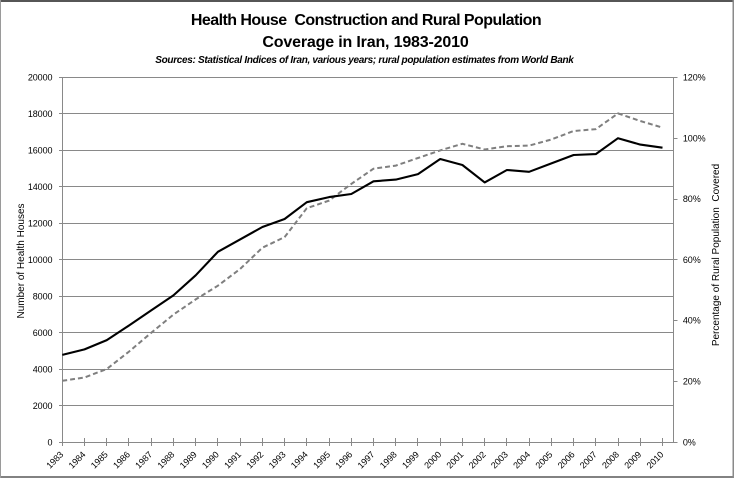 The width and height of the screenshot is (734, 483). Describe the element at coordinates (692, 321) in the screenshot. I see `svg-text: 40%` at that location.